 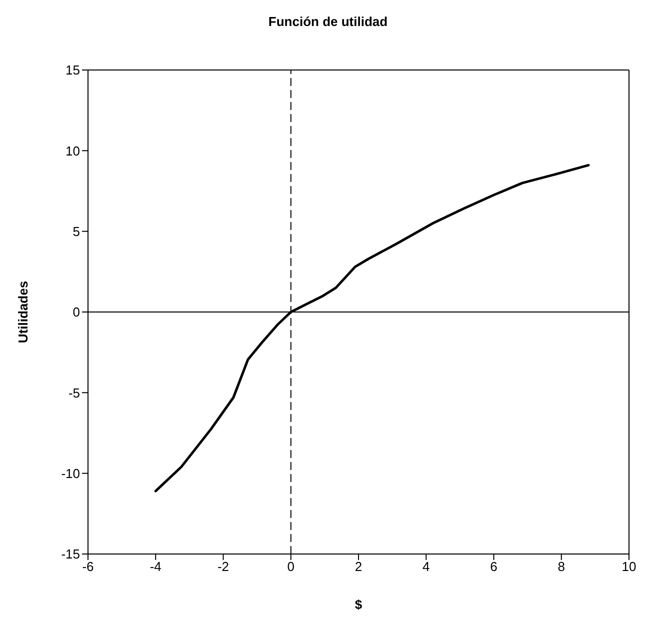 I want to click on x-tick-label: 6, so click(x=494, y=566).